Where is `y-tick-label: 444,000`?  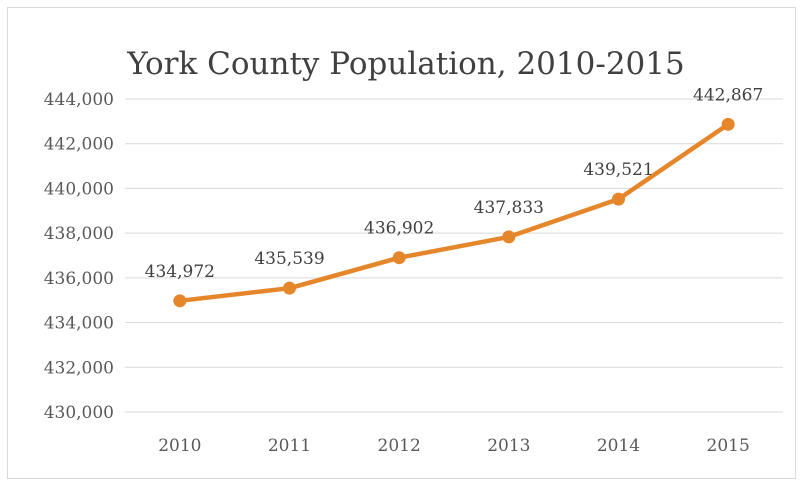
y-tick-label: 444,000 is located at coordinates (79, 100).